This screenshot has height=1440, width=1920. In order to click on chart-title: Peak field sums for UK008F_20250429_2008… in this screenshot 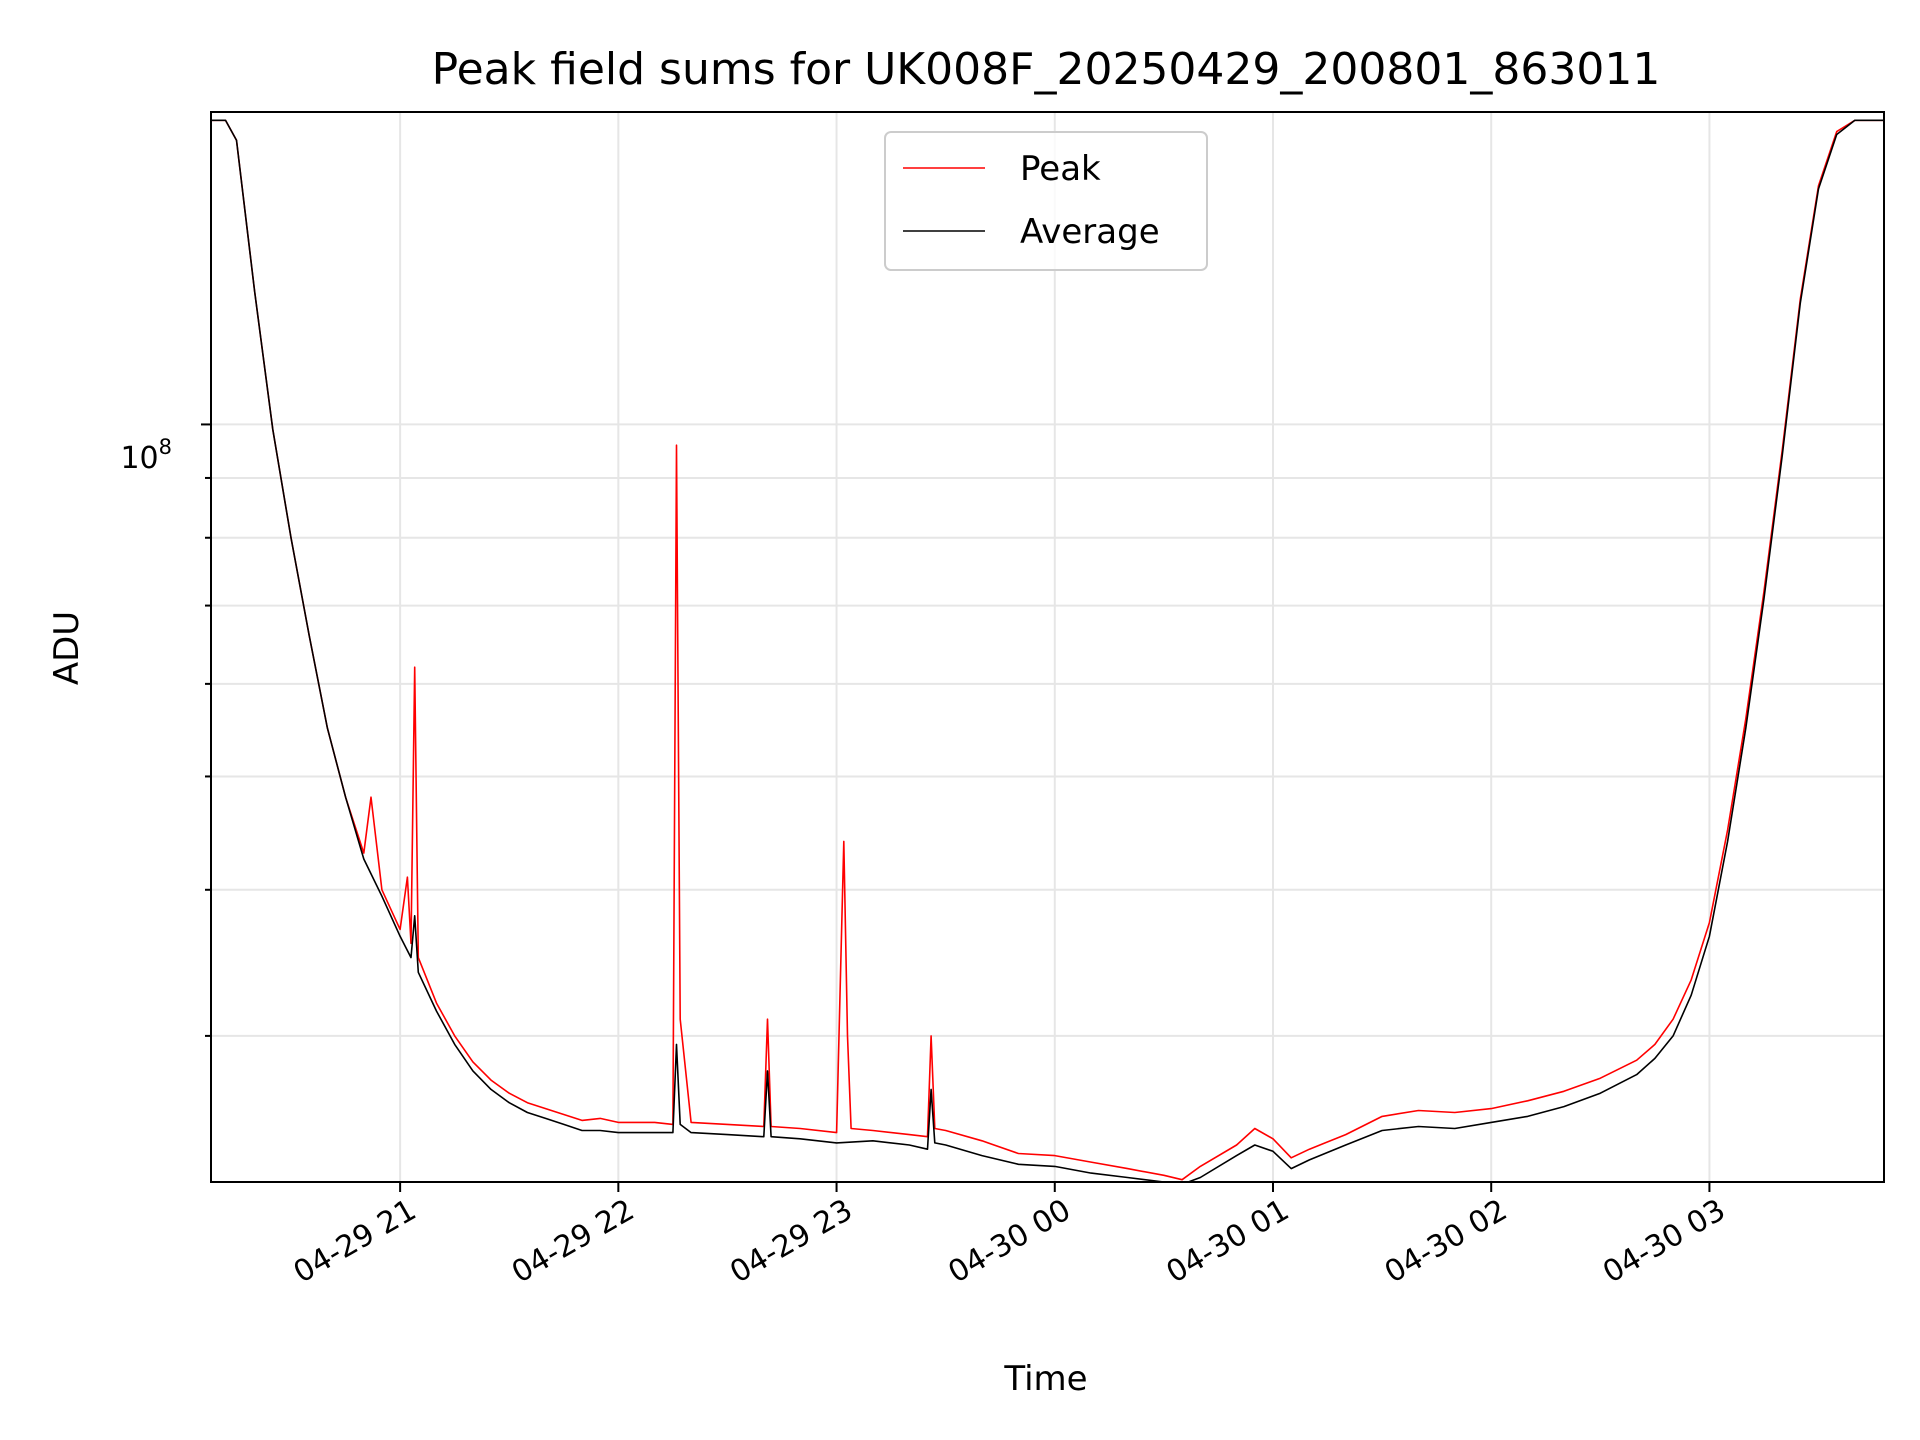, I will do `click(1046, 69)`.